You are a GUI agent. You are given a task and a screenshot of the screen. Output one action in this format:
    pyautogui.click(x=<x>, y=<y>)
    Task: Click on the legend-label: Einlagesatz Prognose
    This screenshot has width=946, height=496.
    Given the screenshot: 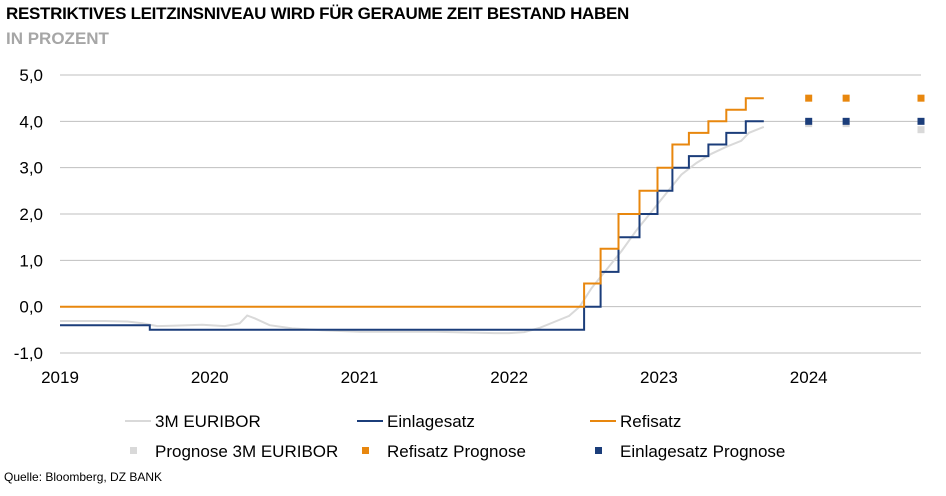 What is the action you would take?
    pyautogui.click(x=702, y=451)
    